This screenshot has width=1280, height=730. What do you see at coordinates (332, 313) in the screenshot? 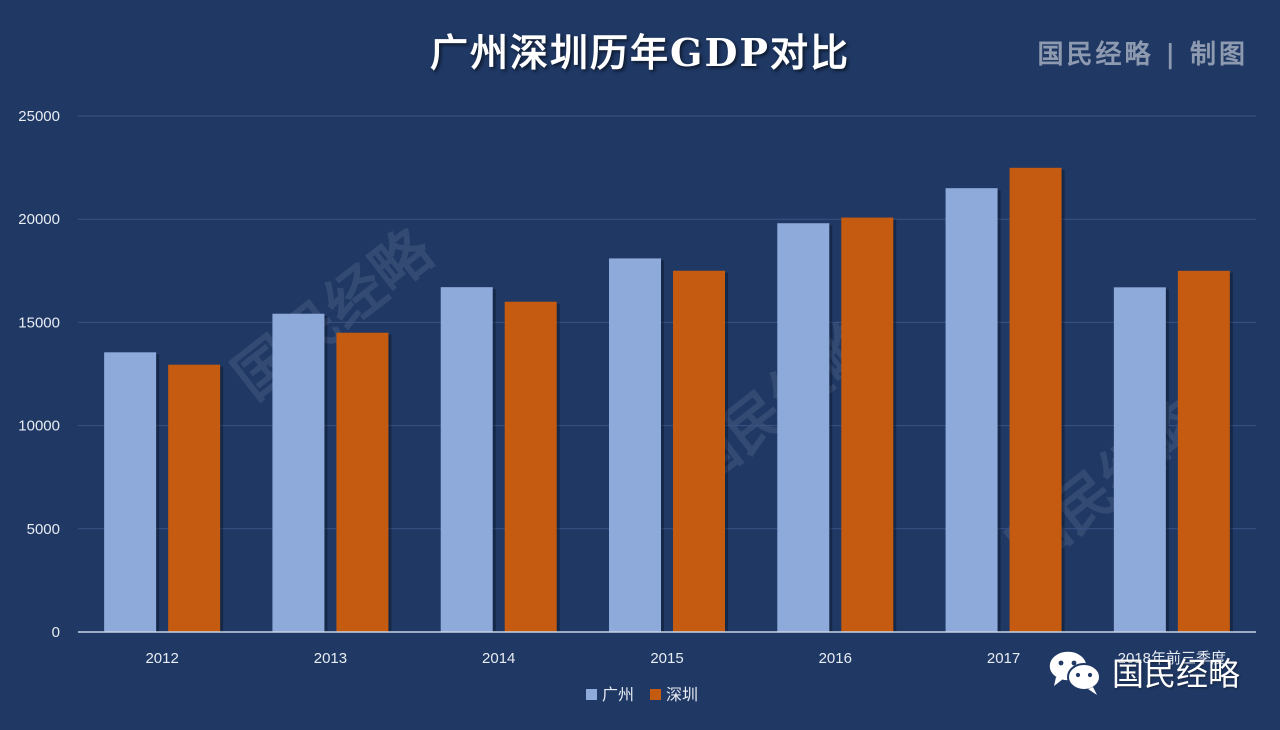
I see `watermark-text: 国民经略` at bounding box center [332, 313].